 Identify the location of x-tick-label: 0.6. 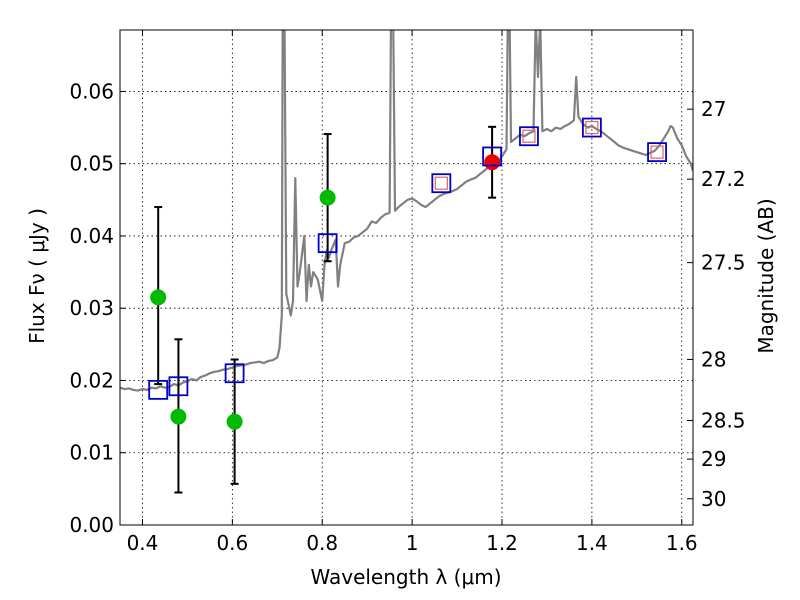
(232, 543).